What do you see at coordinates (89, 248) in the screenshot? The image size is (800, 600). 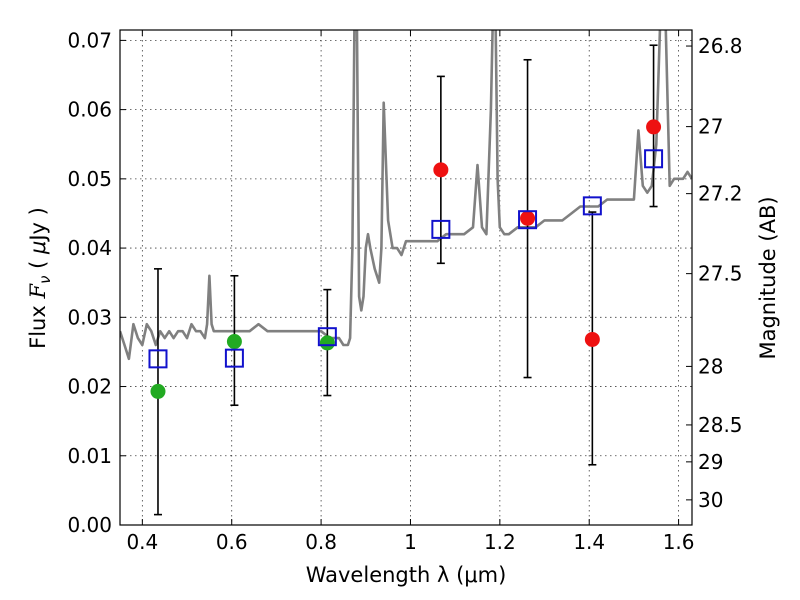 I see `y-tick-label: 0.04` at bounding box center [89, 248].